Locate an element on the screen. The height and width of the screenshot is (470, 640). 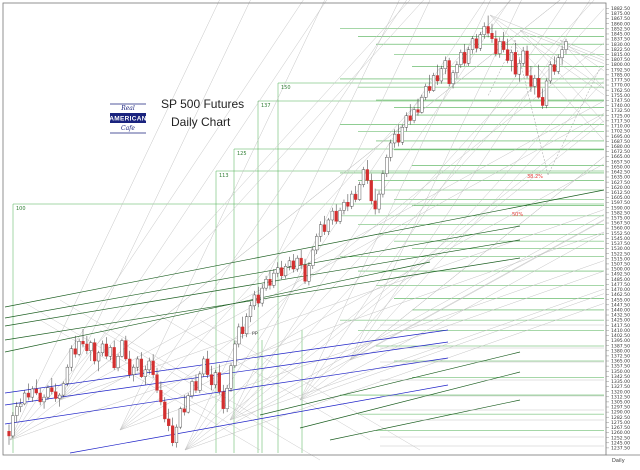
y-tick-label: 1702.50 is located at coordinates (620, 132).